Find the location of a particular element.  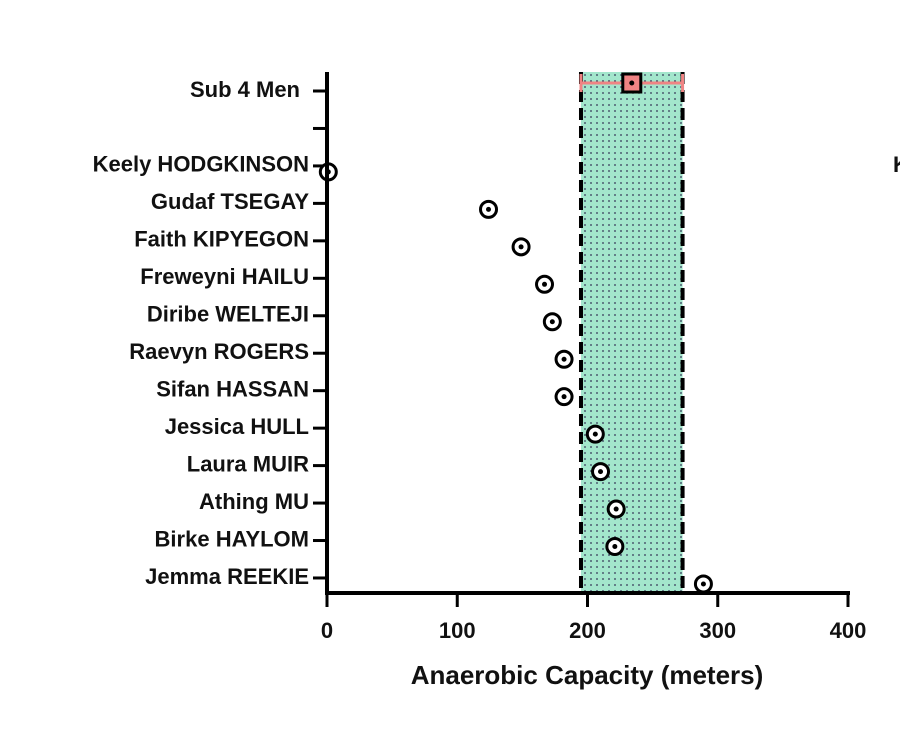

x-tick-label: 0 is located at coordinates (327, 630).